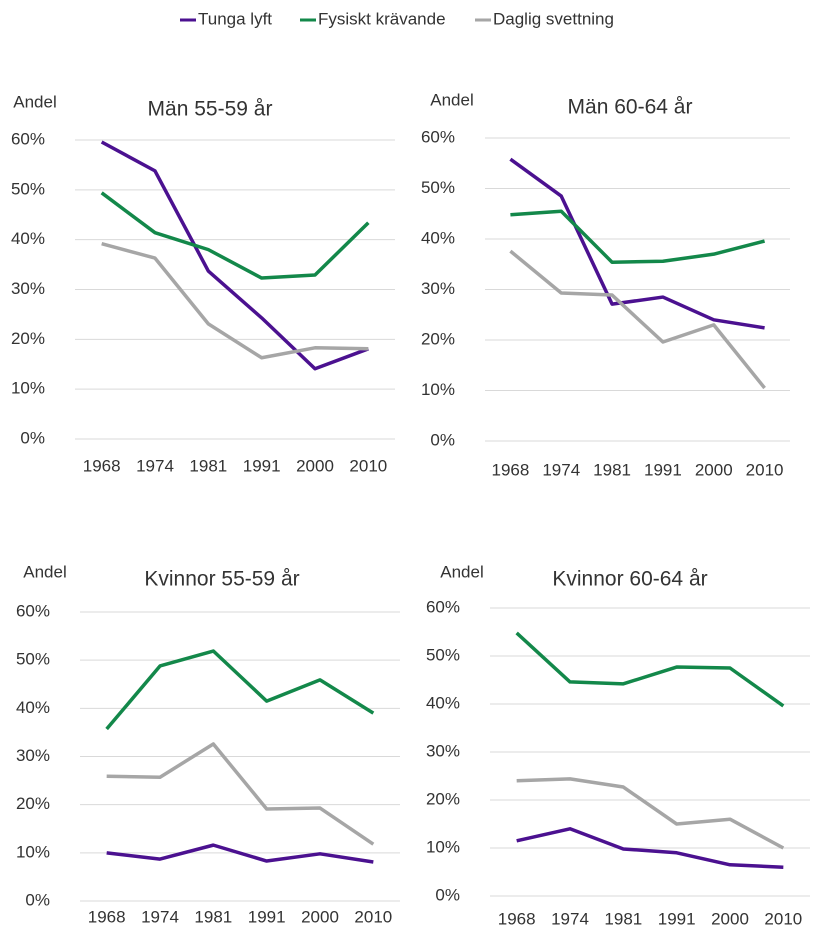  What do you see at coordinates (221, 579) in the screenshot?
I see `chart-title: Kvinnor 55-59 år` at bounding box center [221, 579].